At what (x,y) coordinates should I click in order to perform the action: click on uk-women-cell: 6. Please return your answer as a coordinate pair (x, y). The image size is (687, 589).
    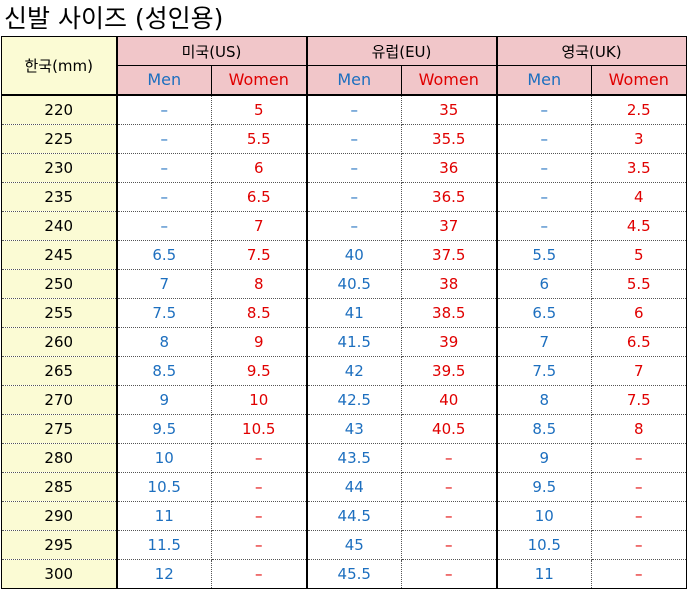
    Looking at the image, I should click on (639, 313).